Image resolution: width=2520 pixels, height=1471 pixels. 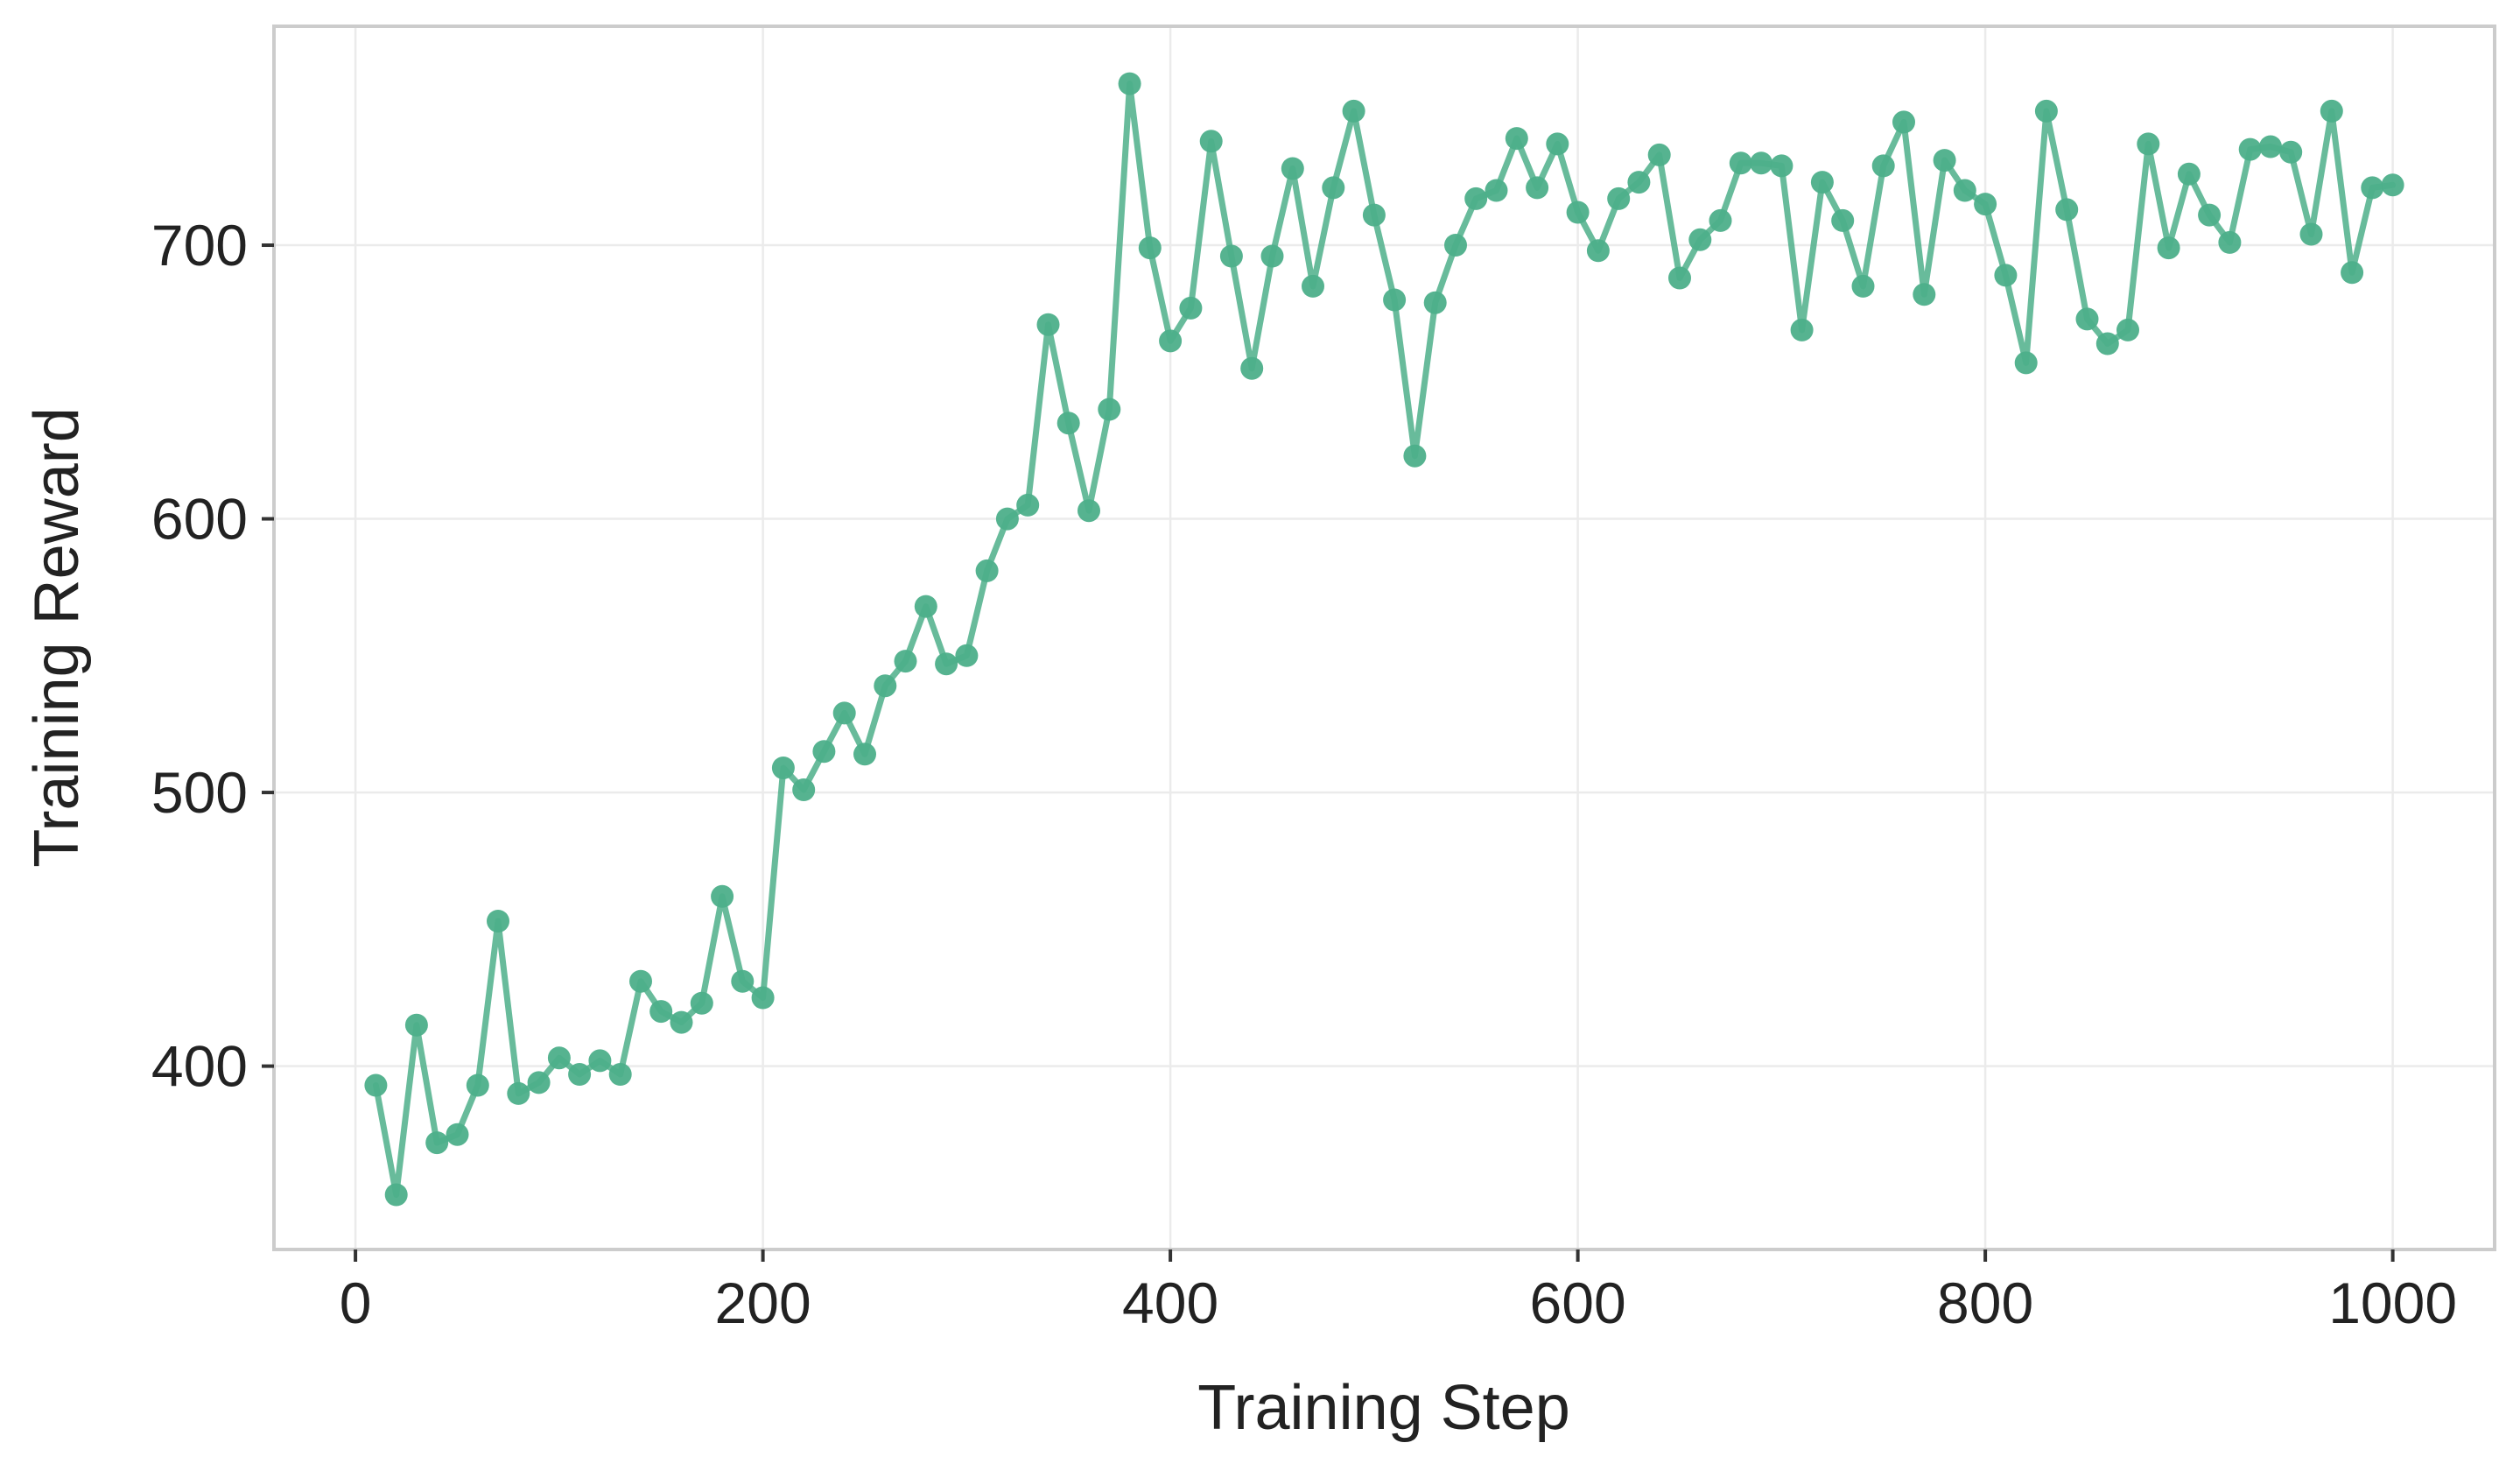 I want to click on y-axis: 400 500 600 700, so click(x=212, y=656).